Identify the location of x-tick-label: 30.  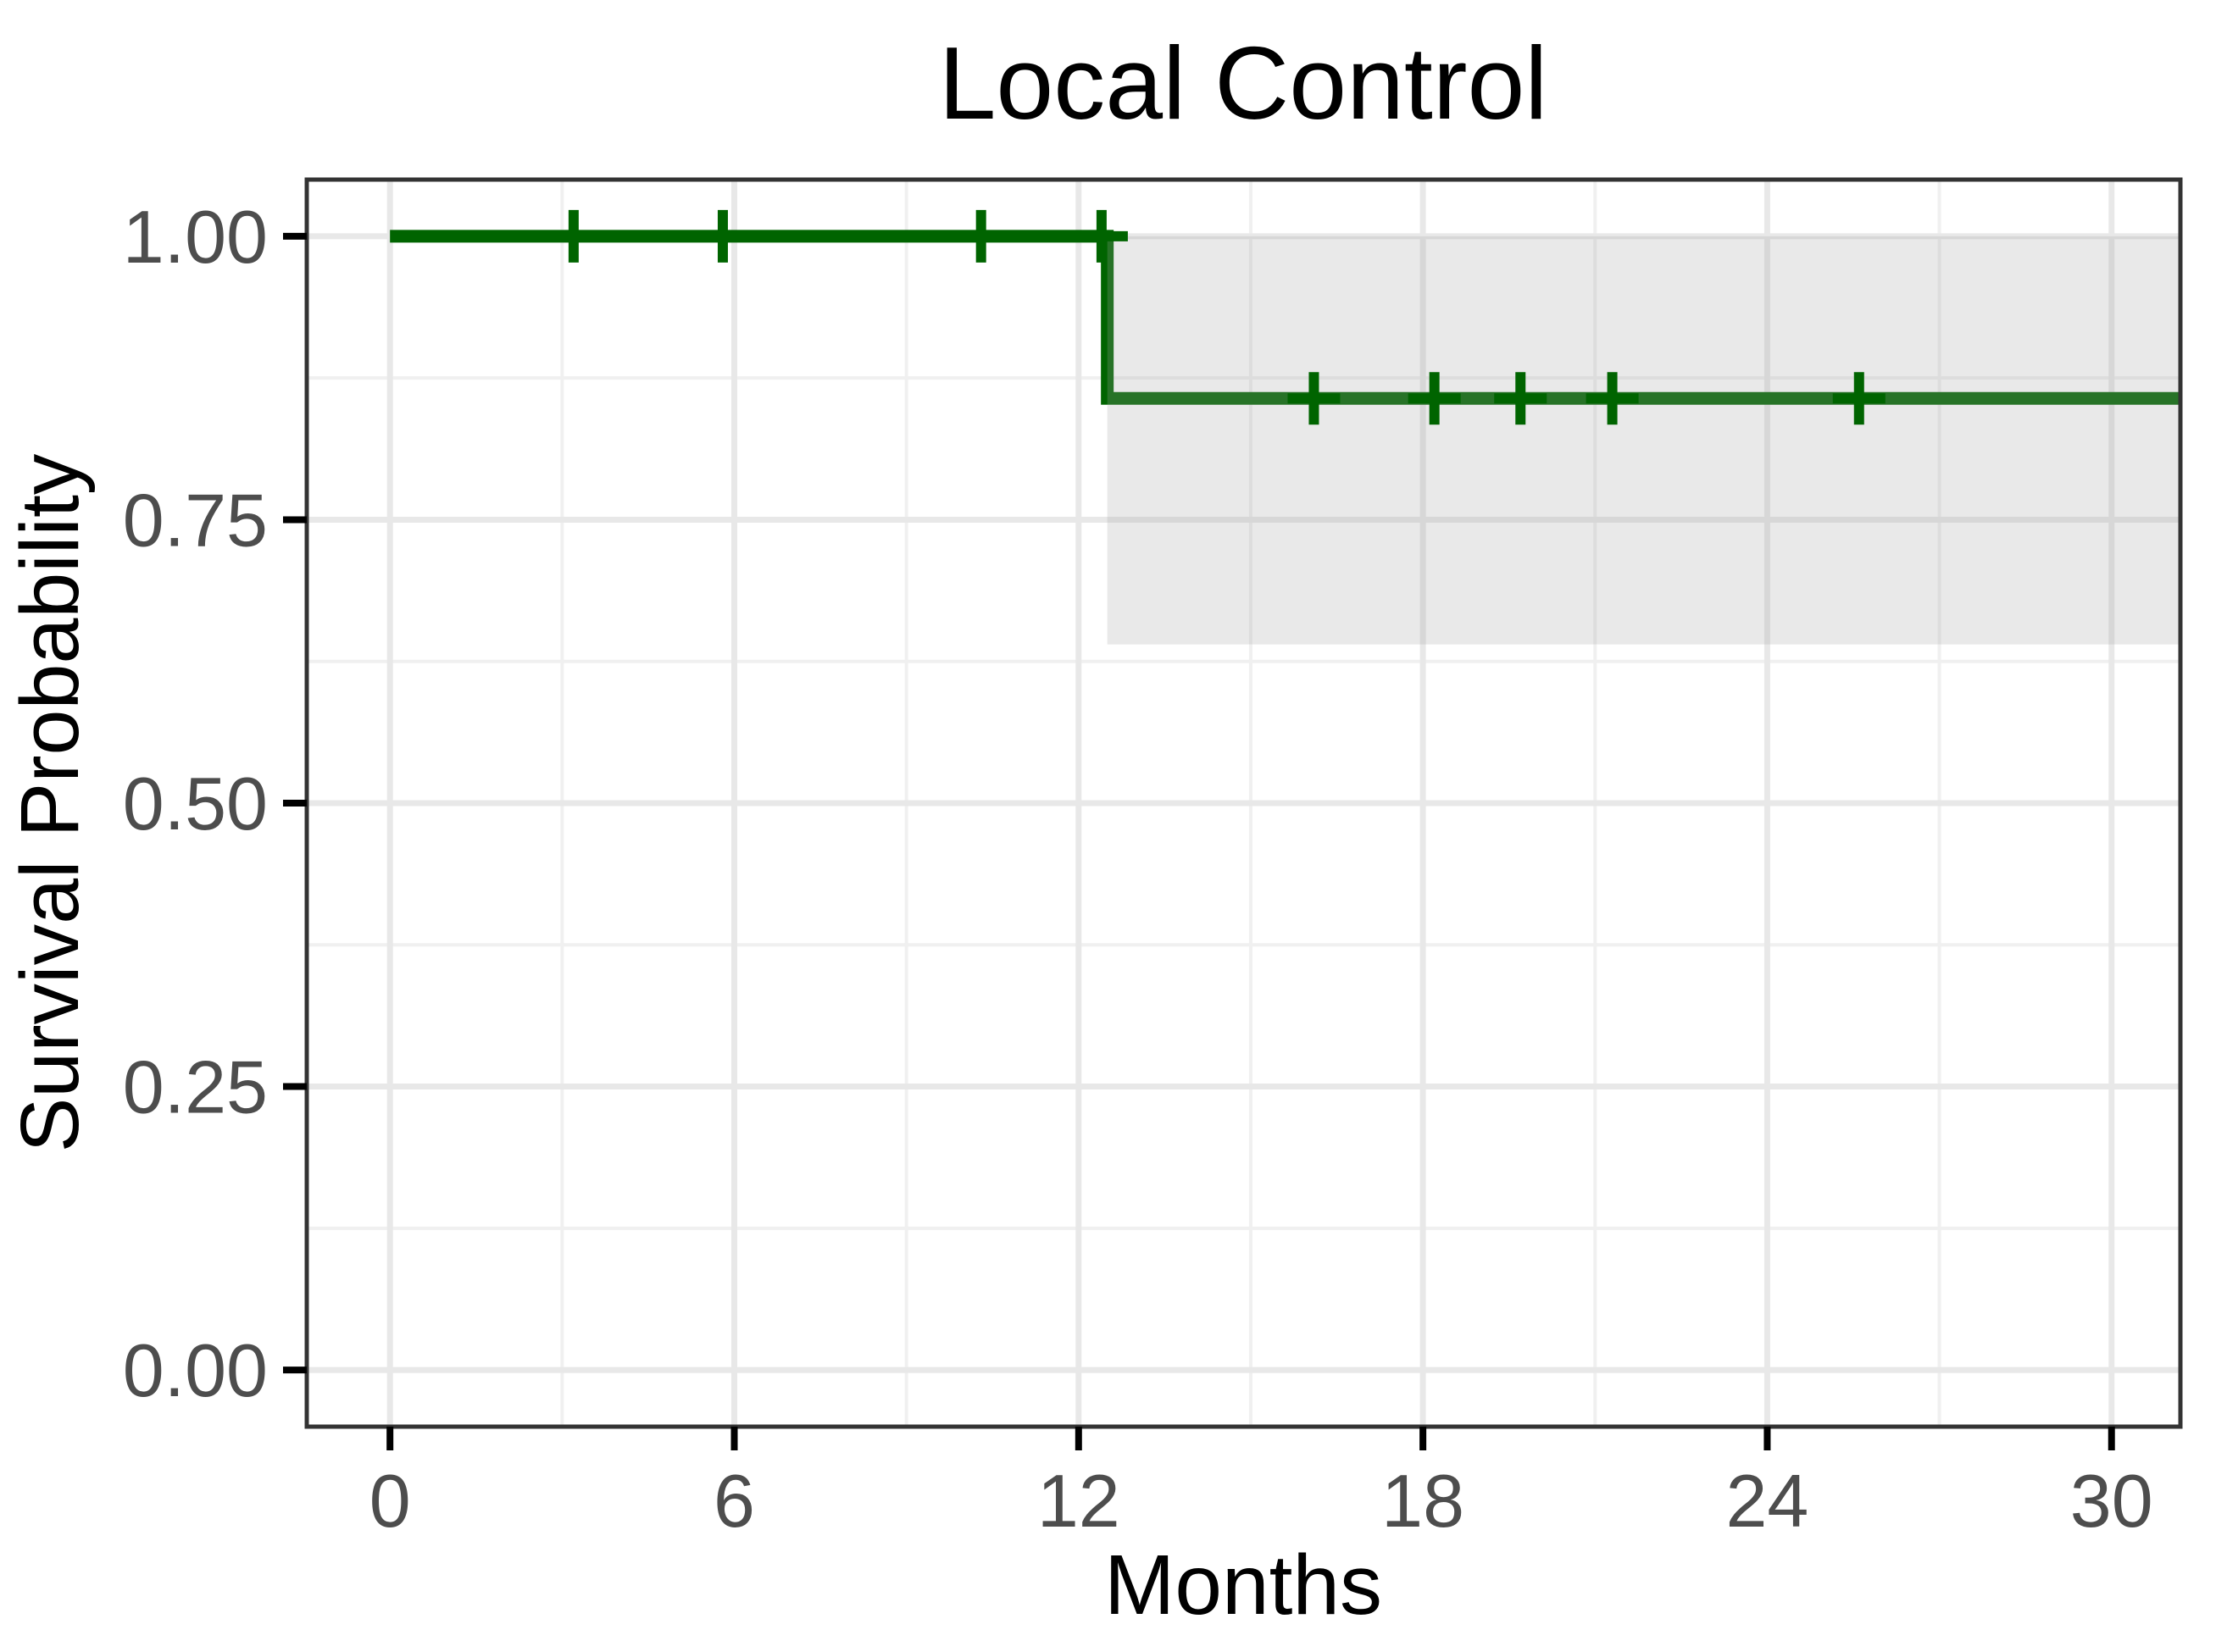
(2111, 1501).